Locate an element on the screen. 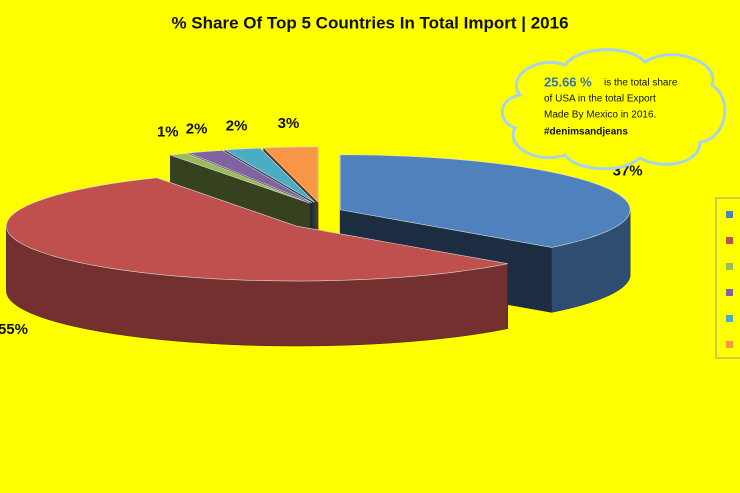  legend is located at coordinates (729, 279).